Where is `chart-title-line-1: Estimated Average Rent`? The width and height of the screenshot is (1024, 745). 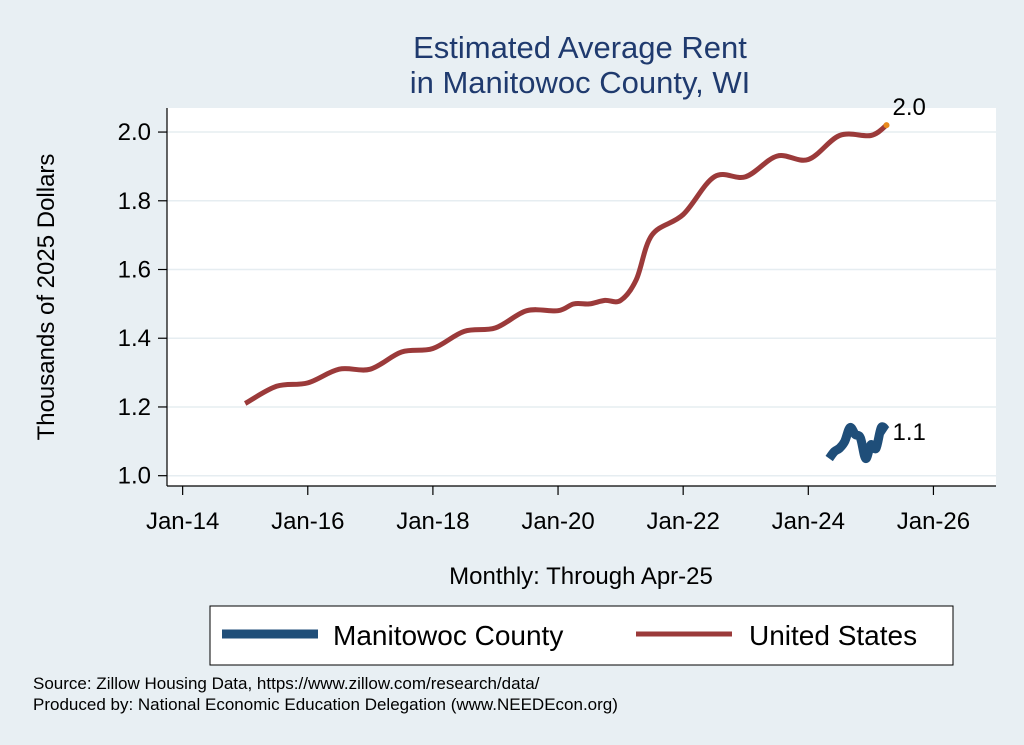
chart-title-line-1: Estimated Average Rent is located at coordinates (580, 47).